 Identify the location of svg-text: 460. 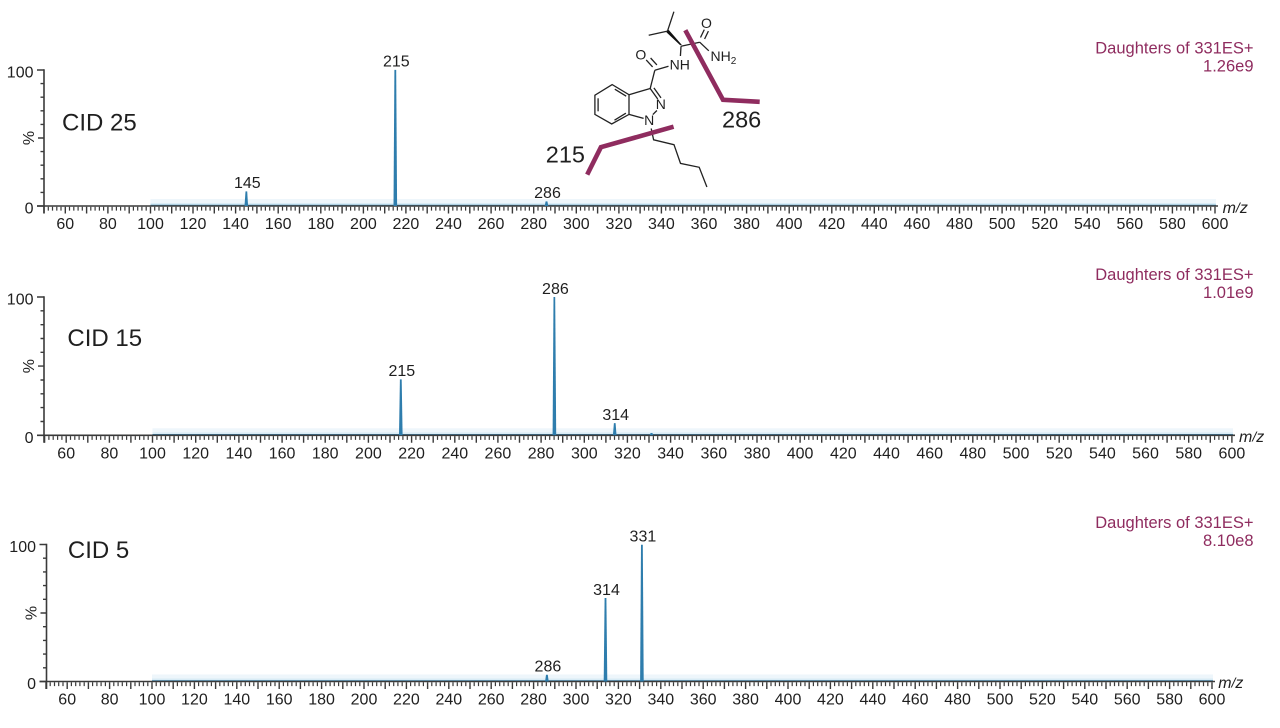
(915, 700).